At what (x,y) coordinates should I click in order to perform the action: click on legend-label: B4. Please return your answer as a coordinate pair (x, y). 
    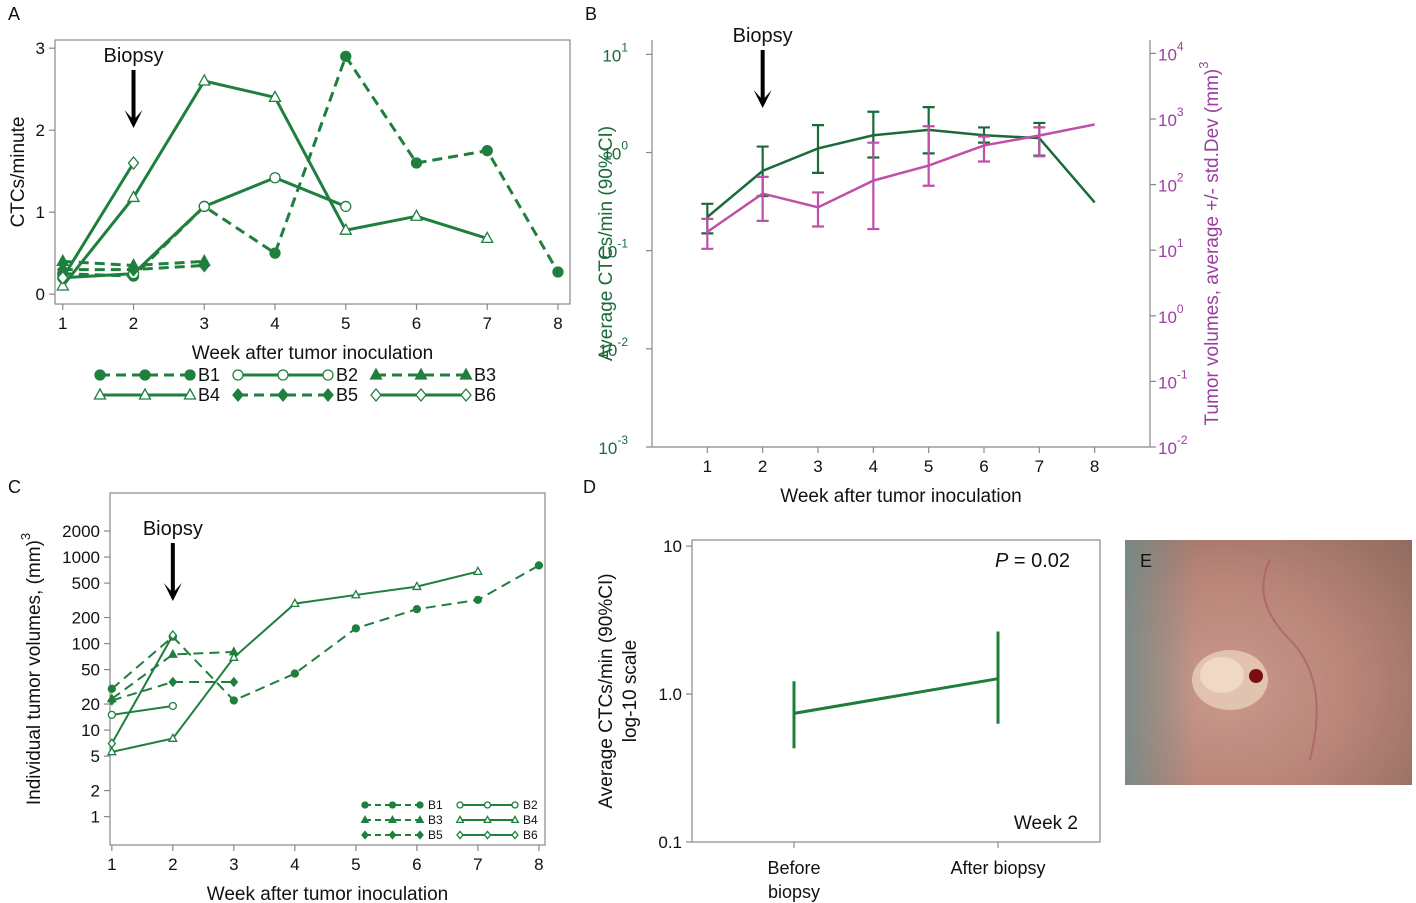
    Looking at the image, I should click on (209, 395).